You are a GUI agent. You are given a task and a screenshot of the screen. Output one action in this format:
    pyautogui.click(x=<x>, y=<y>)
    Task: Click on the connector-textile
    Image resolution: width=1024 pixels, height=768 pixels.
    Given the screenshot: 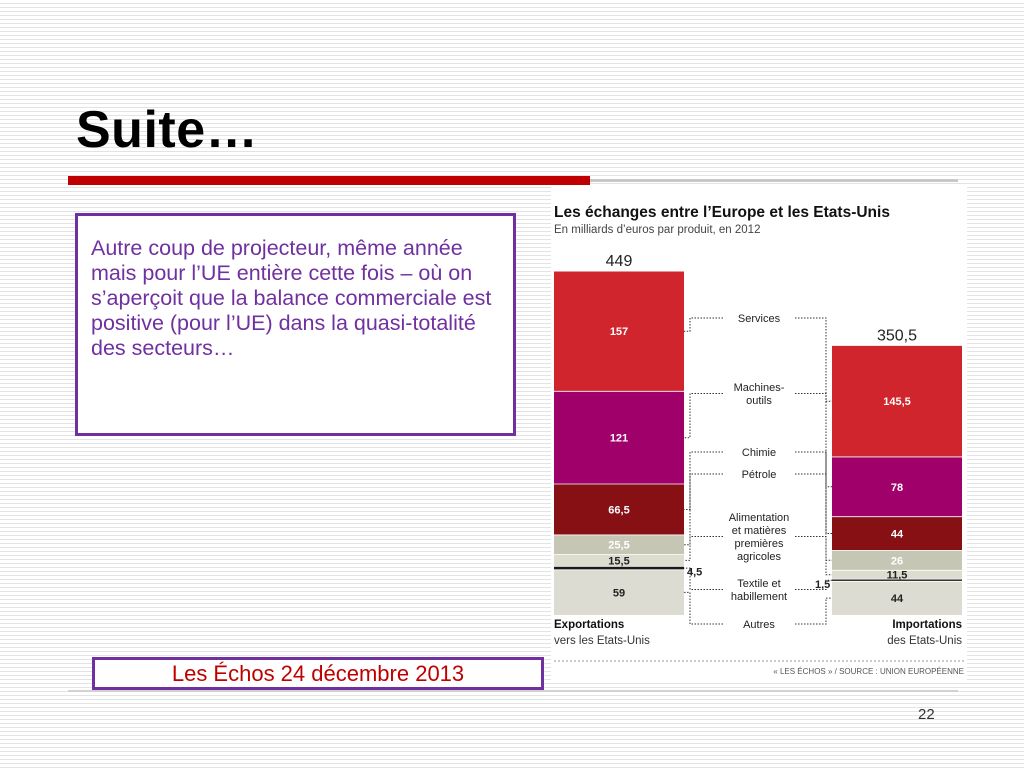 What is the action you would take?
    pyautogui.click(x=758, y=578)
    